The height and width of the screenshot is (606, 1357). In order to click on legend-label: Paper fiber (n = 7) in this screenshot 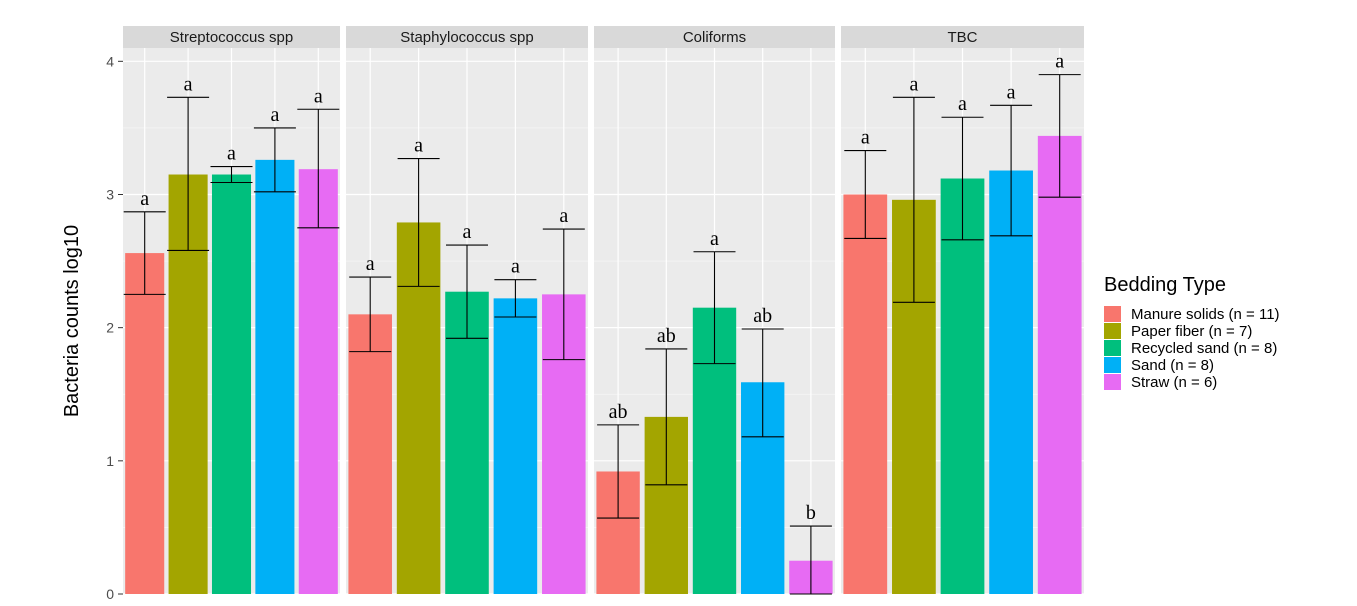, I will do `click(1191, 331)`.